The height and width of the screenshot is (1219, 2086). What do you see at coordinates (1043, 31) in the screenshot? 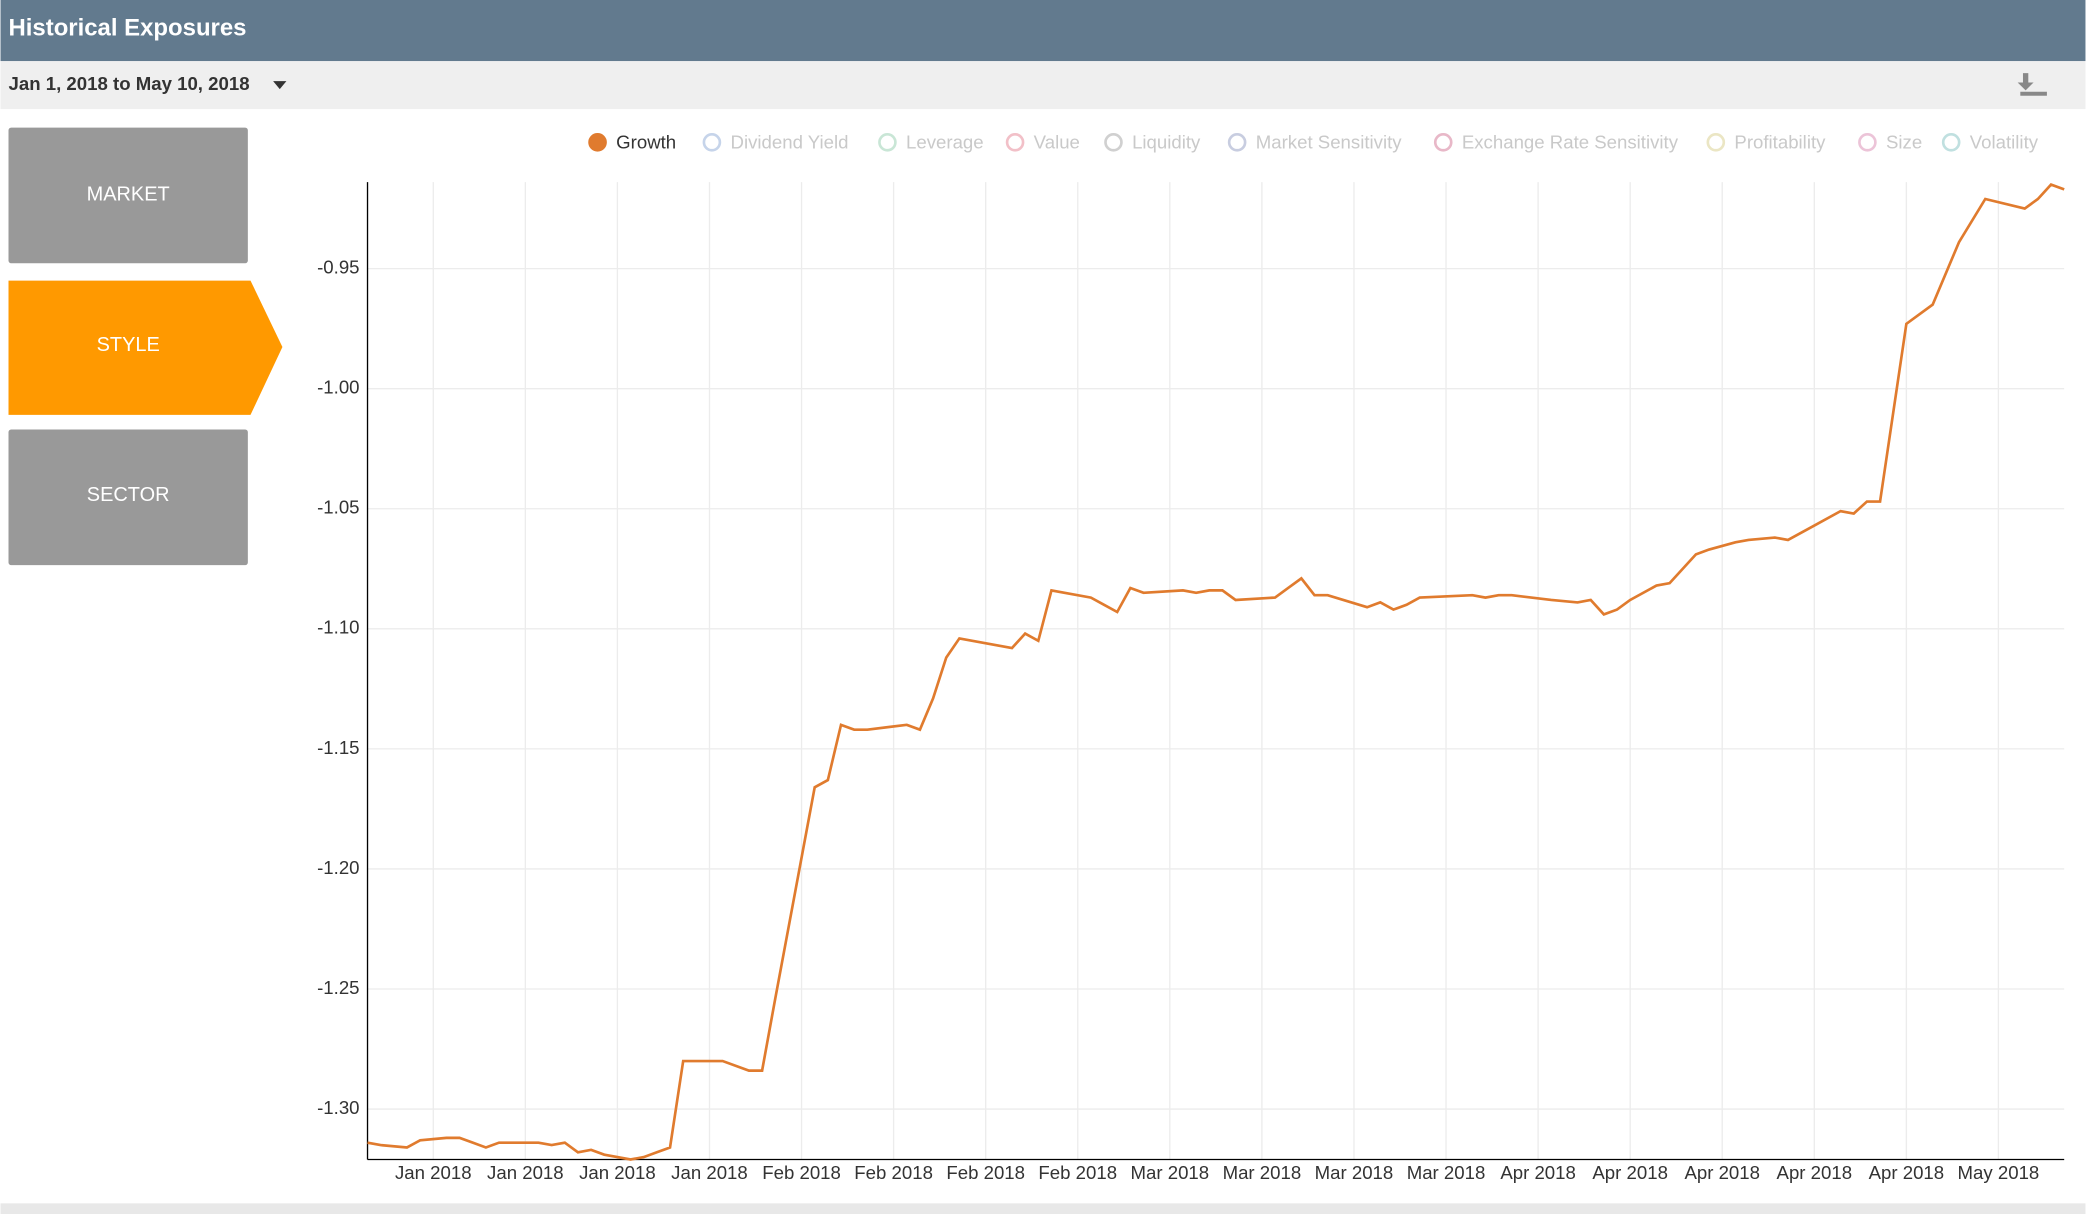
I see `header-bar` at bounding box center [1043, 31].